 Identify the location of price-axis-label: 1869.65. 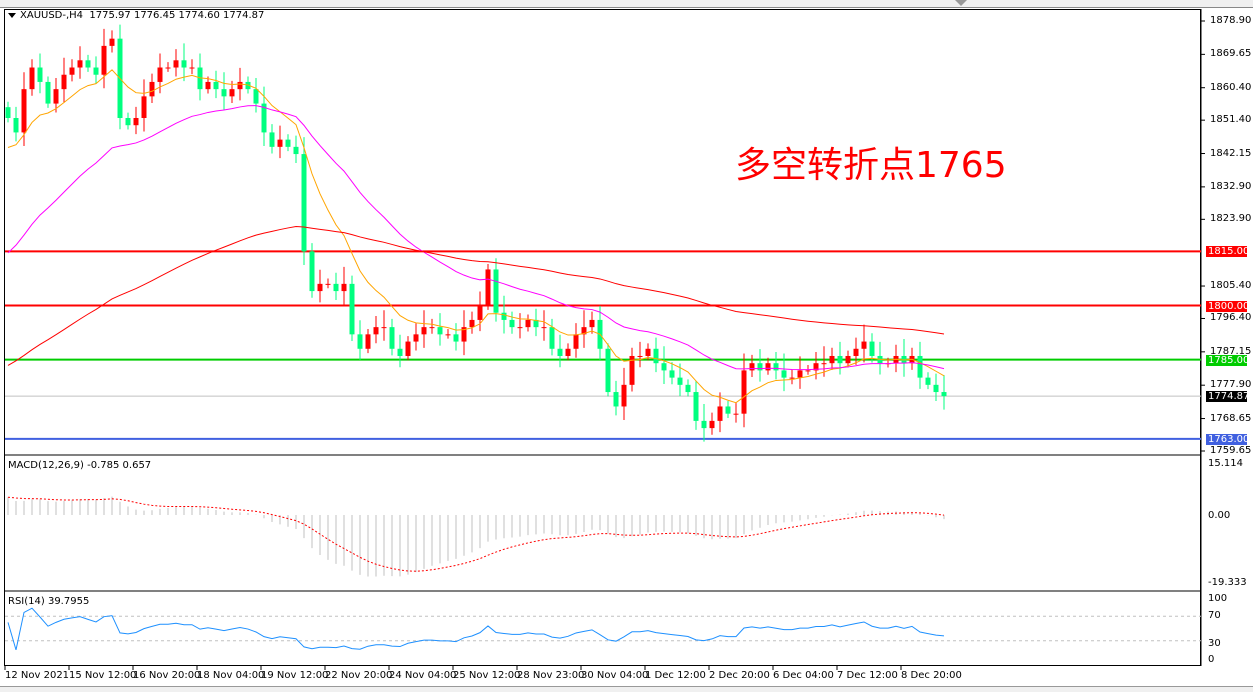
(1231, 54).